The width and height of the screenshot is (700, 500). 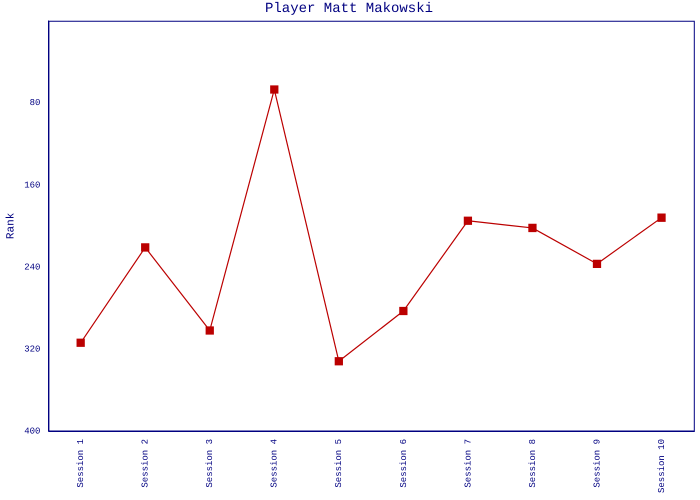 I want to click on y-tick-label: 240, so click(x=32, y=267).